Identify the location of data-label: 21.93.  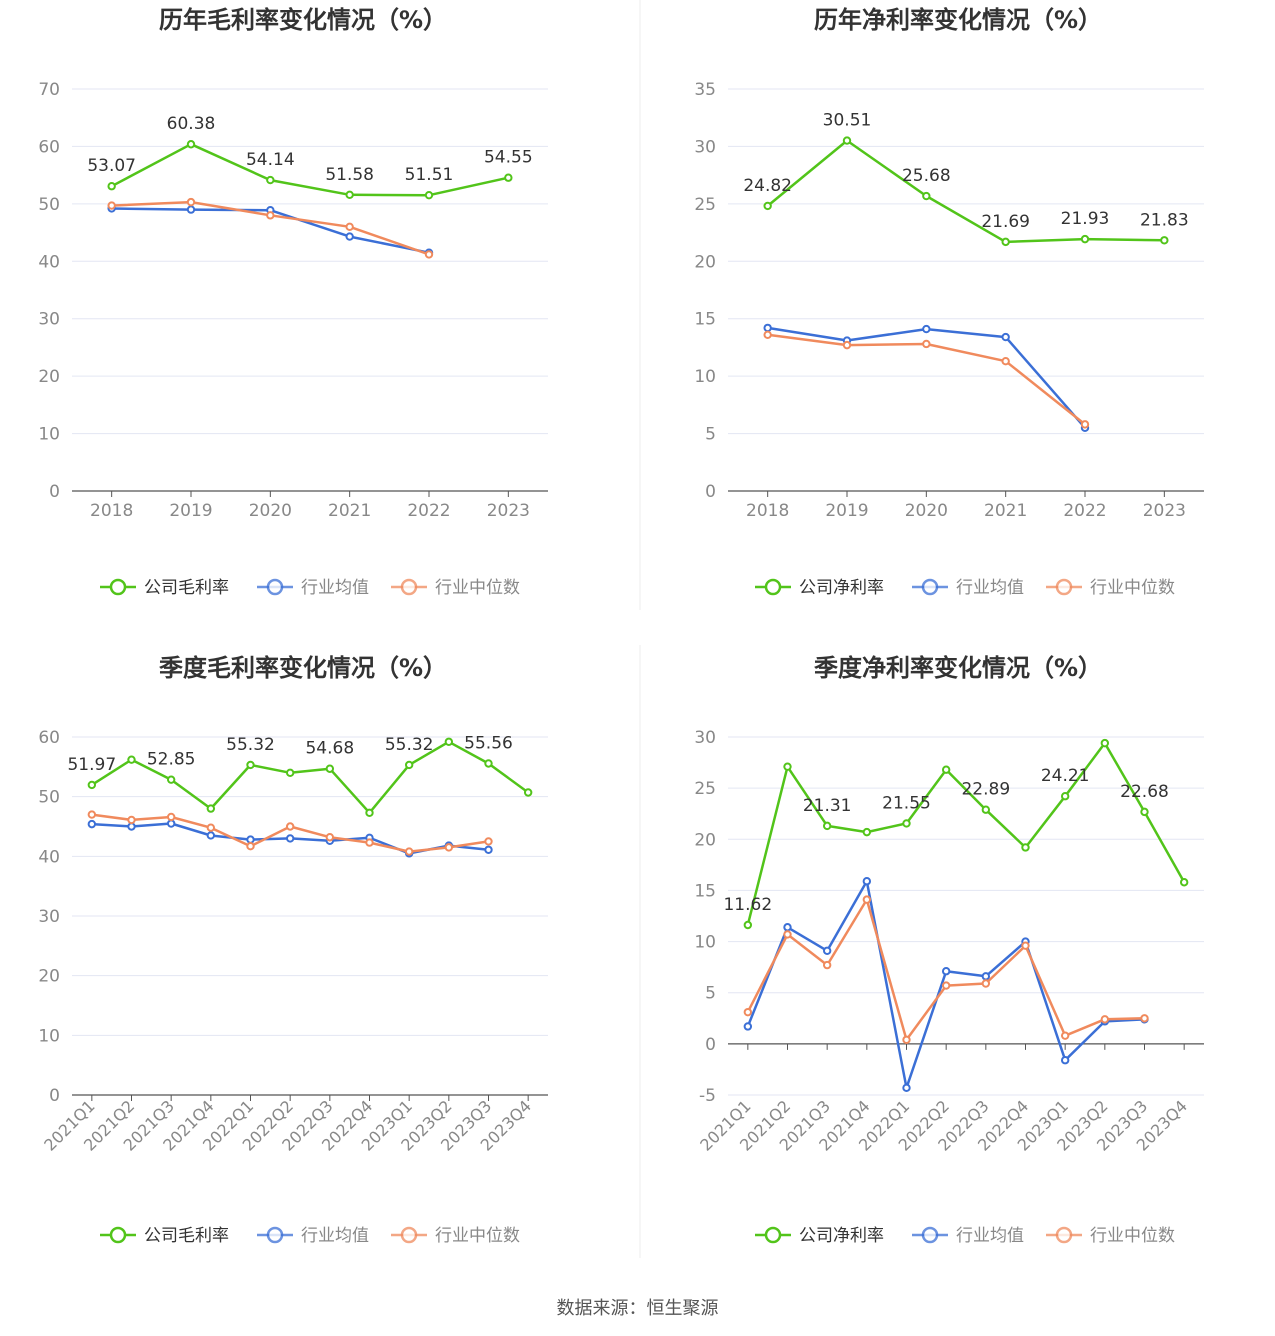
(1085, 219).